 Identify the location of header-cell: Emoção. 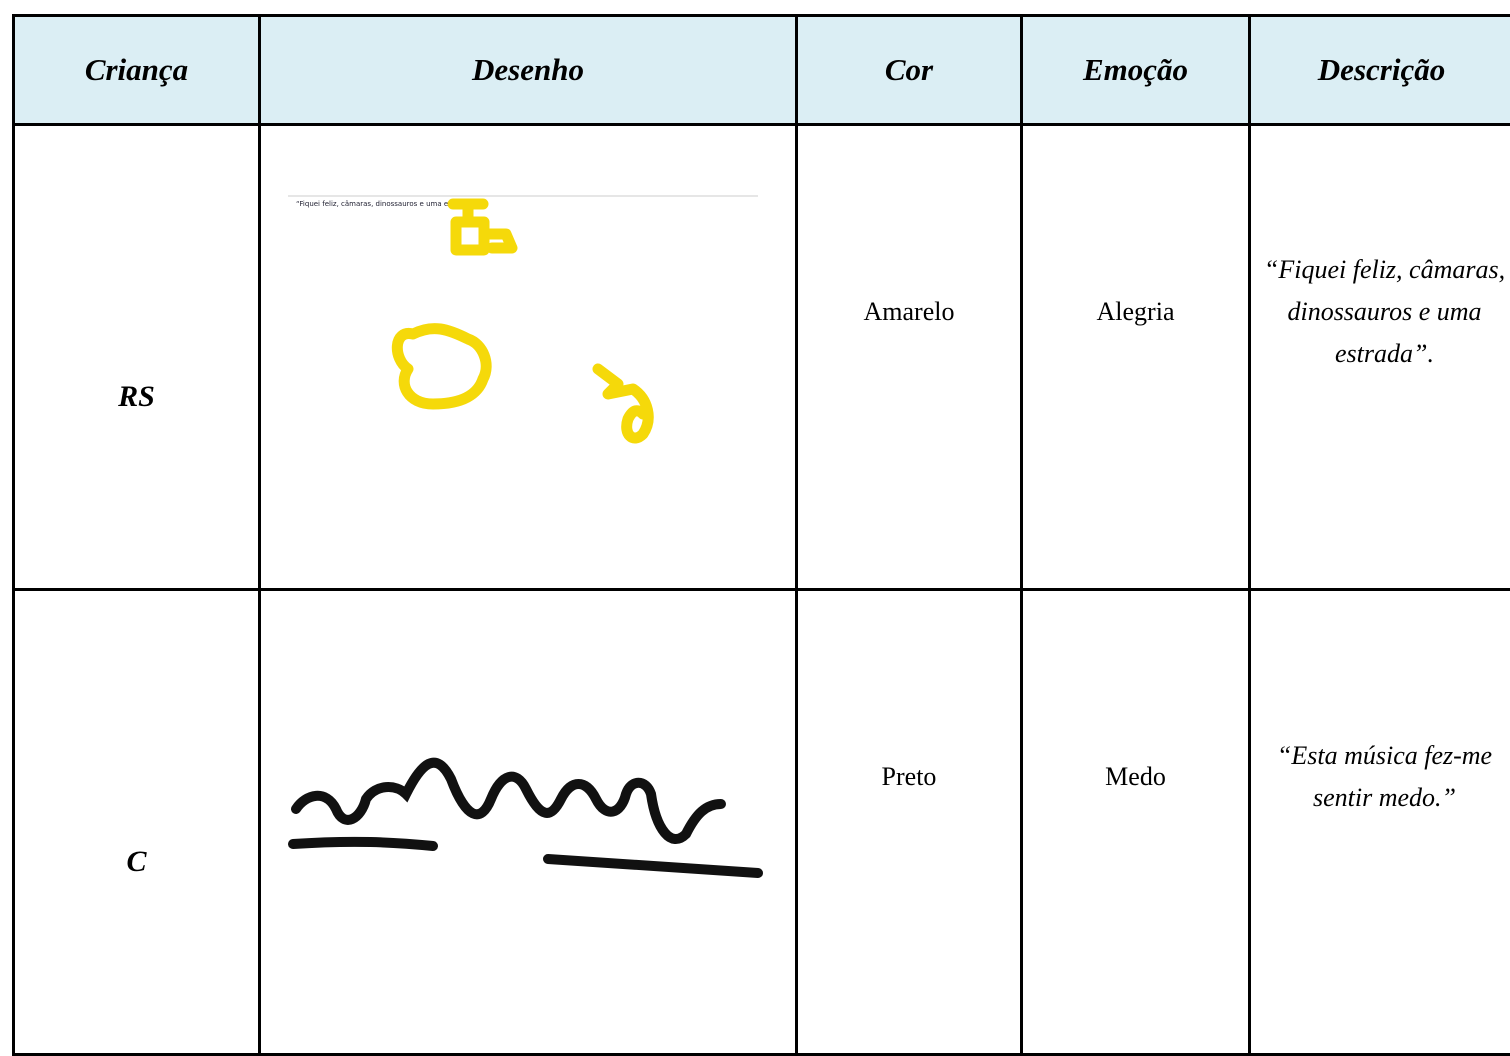
(1136, 70).